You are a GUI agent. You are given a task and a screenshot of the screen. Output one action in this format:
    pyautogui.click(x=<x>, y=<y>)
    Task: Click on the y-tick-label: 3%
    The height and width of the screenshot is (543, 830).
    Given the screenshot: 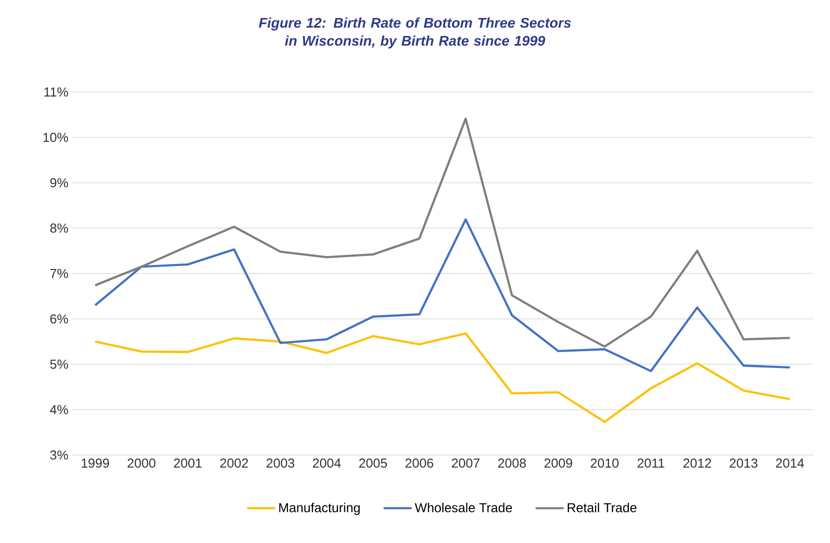 What is the action you would take?
    pyautogui.click(x=59, y=455)
    